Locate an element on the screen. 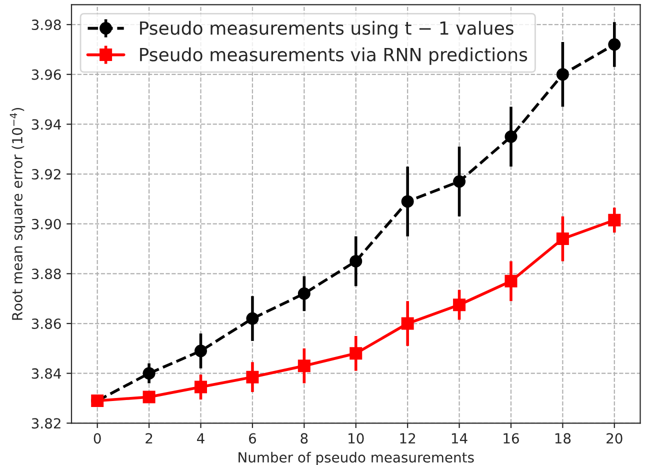  y-tick-label: 3.96 is located at coordinates (46, 74).